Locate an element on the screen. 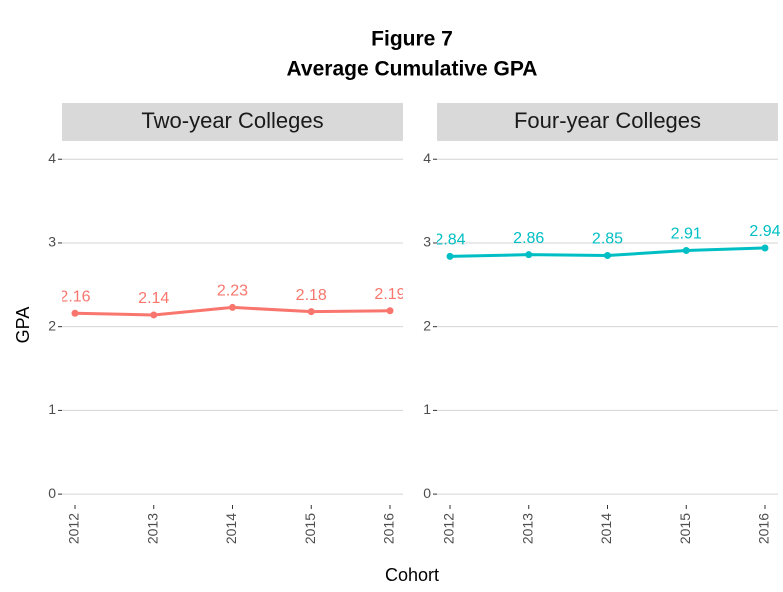 Image resolution: width=783 pixels, height=592 pixels. data-label: 2.19 is located at coordinates (389, 294).